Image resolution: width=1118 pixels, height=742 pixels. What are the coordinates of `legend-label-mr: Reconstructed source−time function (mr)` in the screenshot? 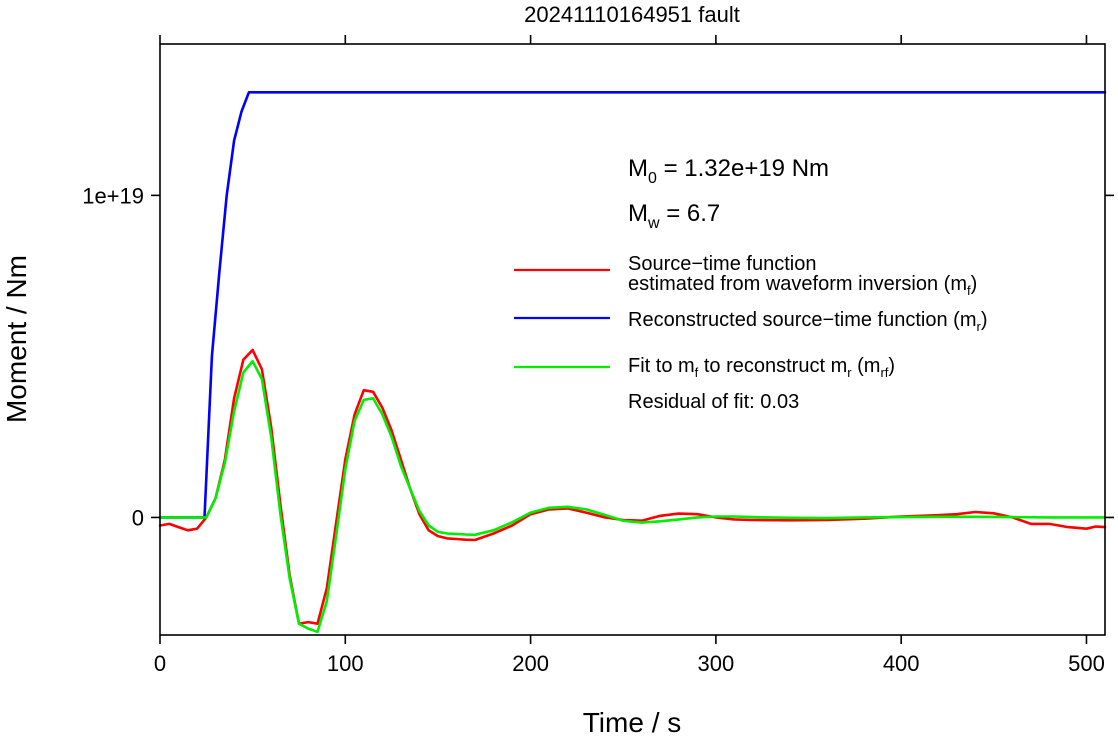 It's located at (808, 321).